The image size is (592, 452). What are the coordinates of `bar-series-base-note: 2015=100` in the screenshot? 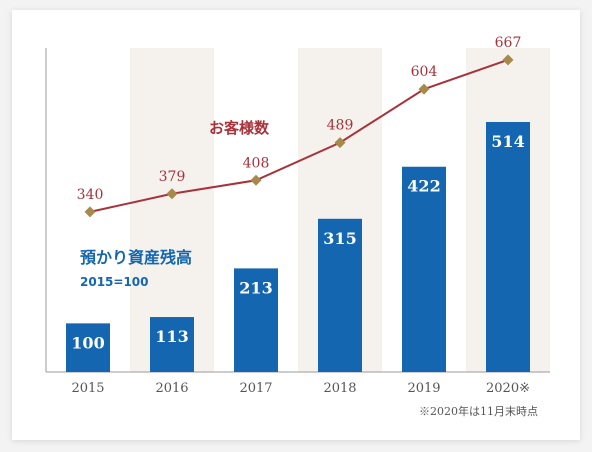 It's located at (114, 282).